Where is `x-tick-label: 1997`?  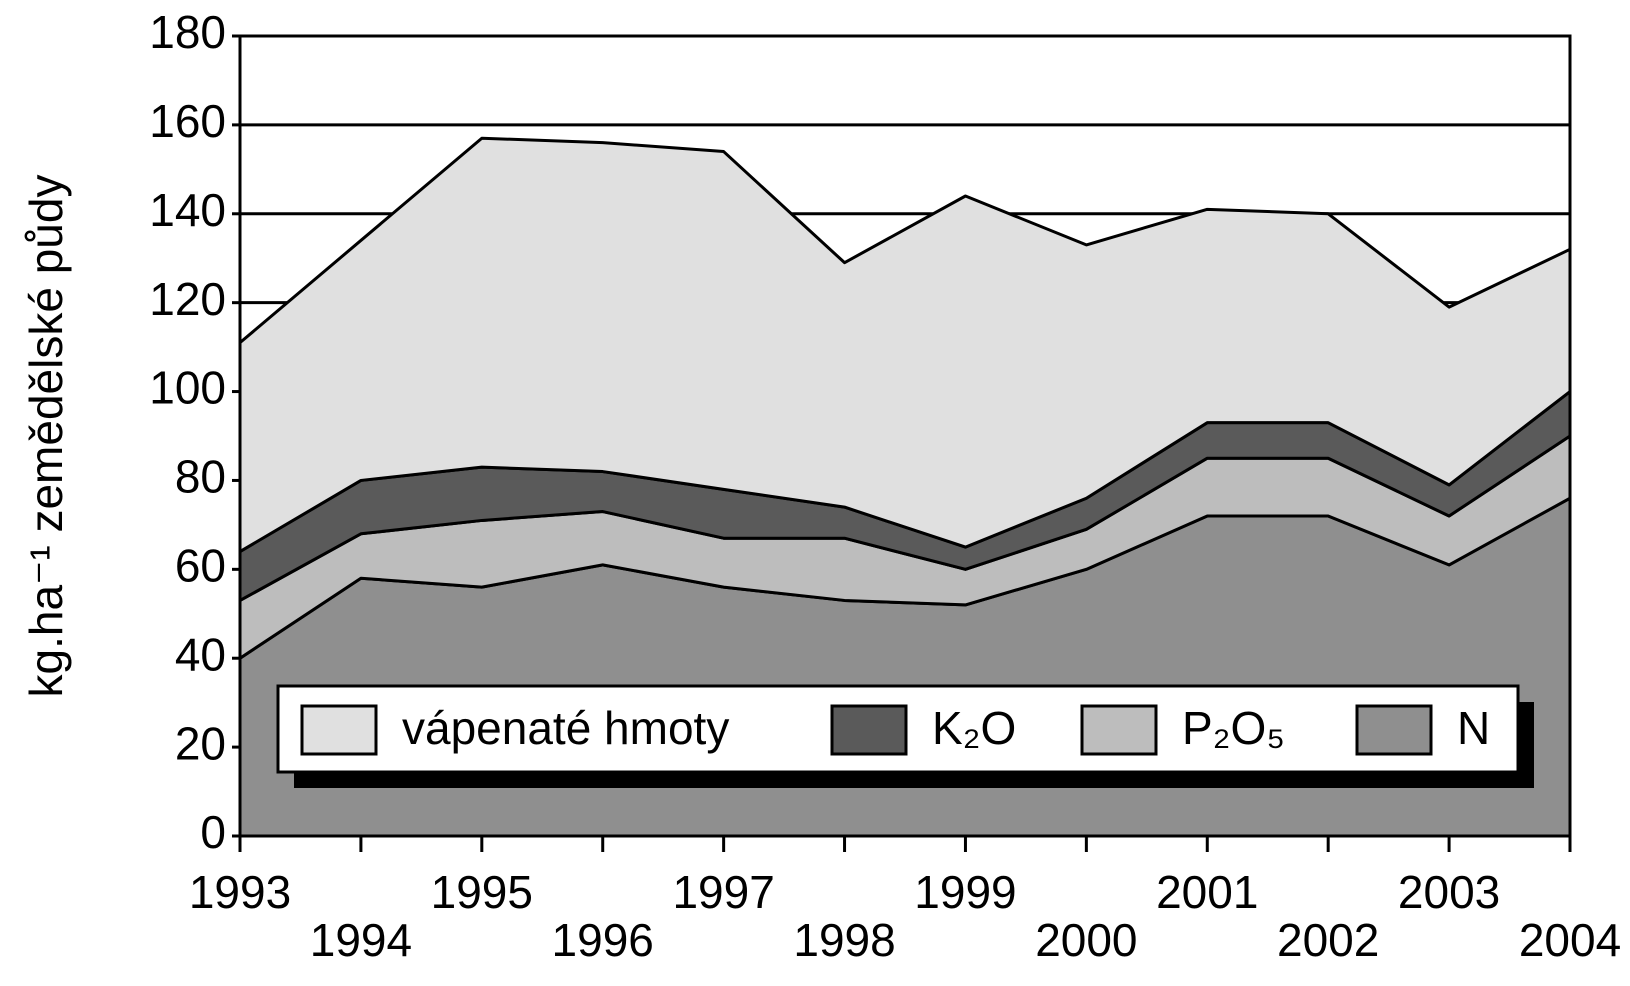 x-tick-label: 1997 is located at coordinates (723, 892).